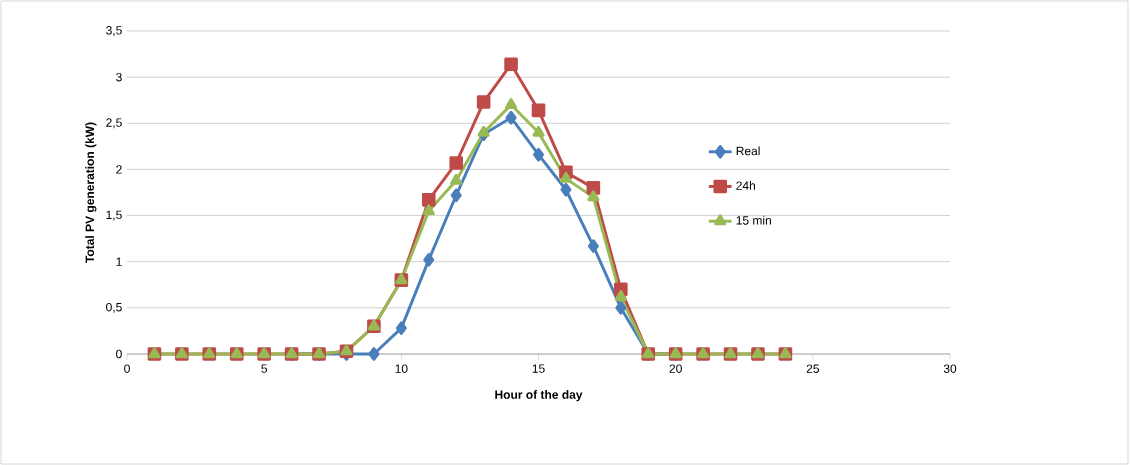 This screenshot has width=1130, height=465. Describe the element at coordinates (114, 31) in the screenshot. I see `y-tick-label: 3,5` at that location.